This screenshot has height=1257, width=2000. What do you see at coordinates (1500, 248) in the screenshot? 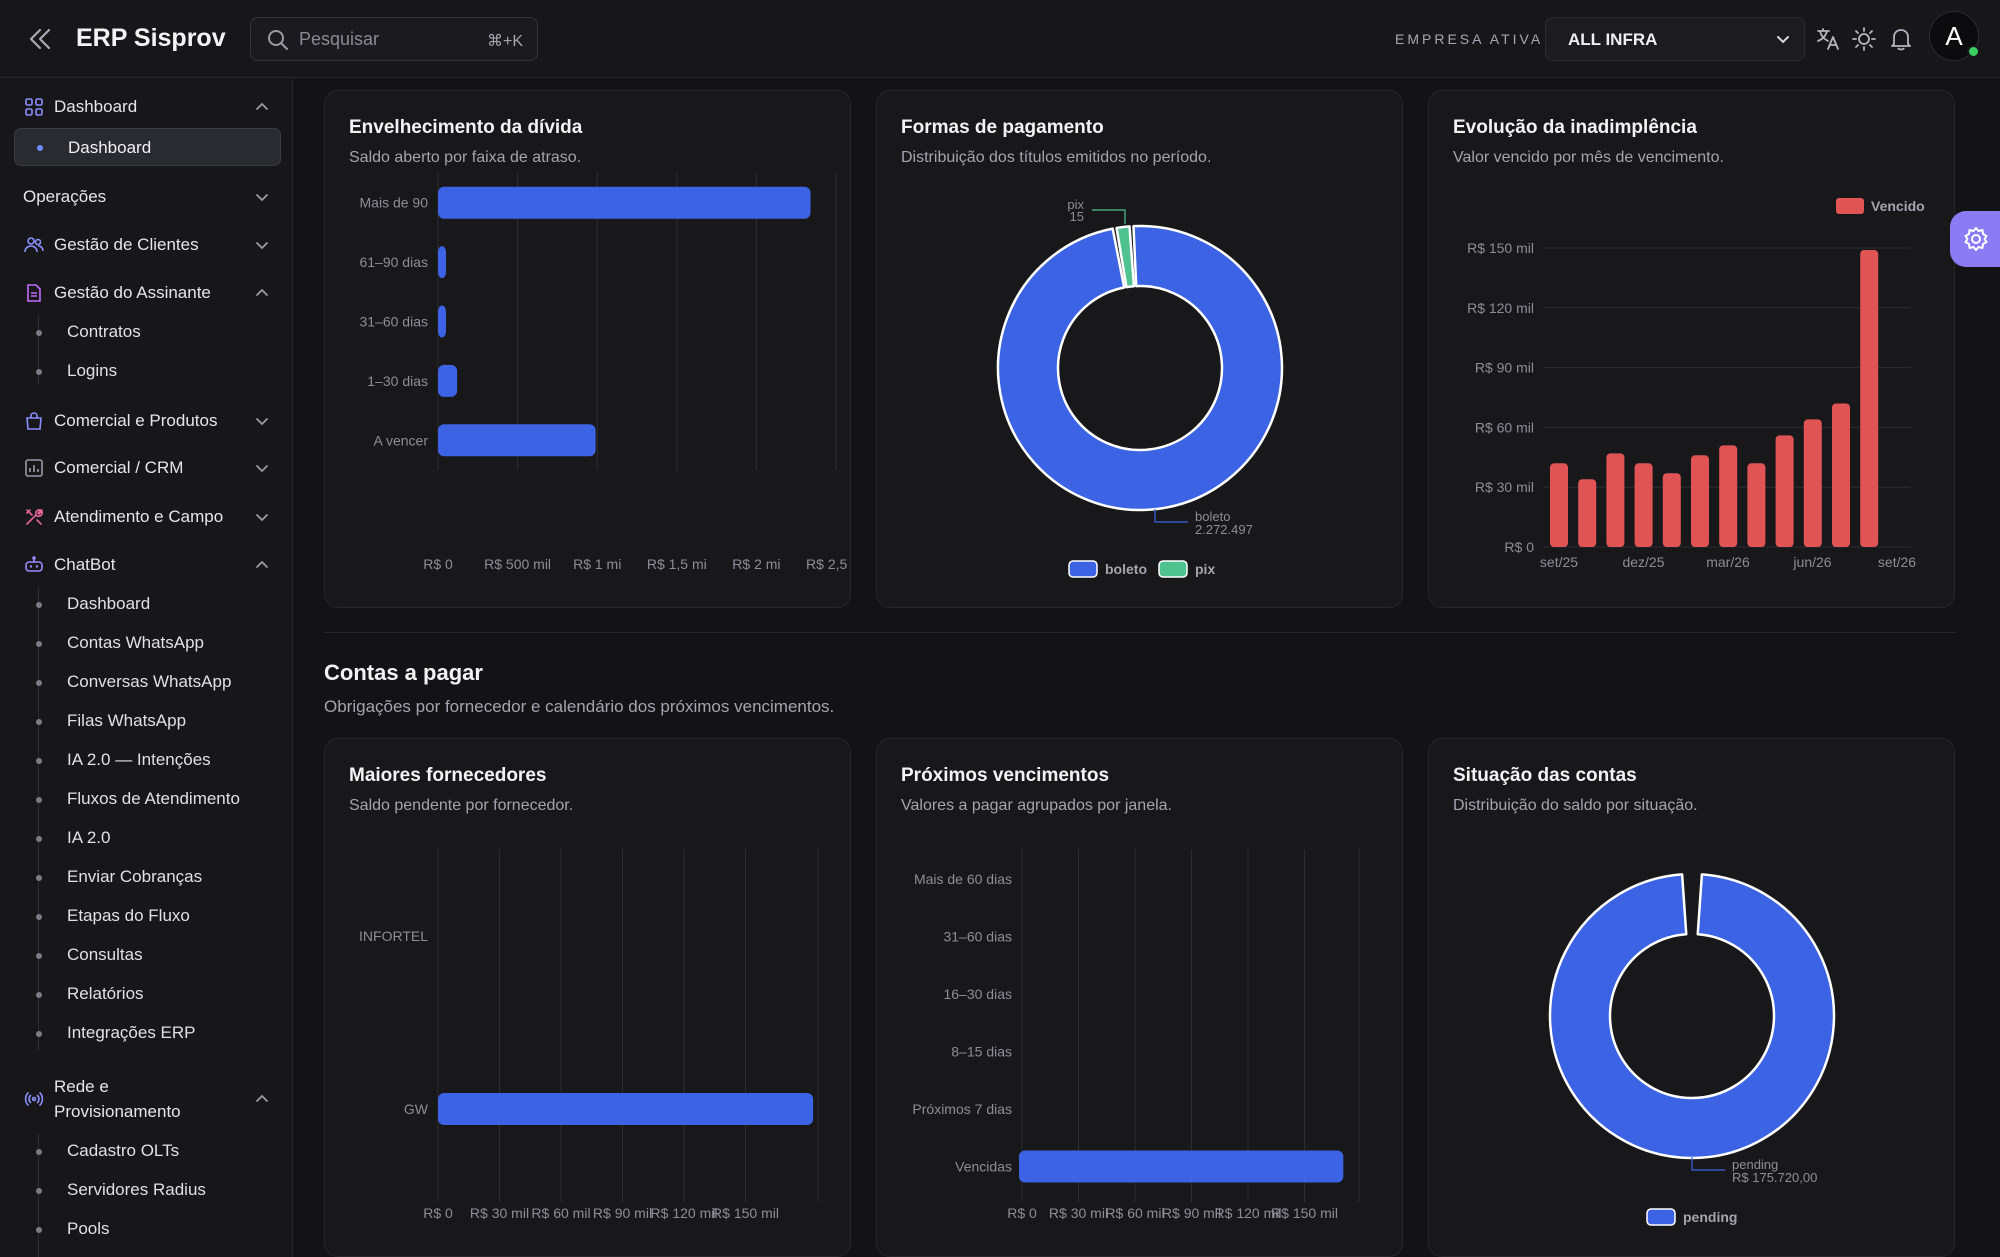
I see `y-tick-label: R$ 150 mil` at bounding box center [1500, 248].